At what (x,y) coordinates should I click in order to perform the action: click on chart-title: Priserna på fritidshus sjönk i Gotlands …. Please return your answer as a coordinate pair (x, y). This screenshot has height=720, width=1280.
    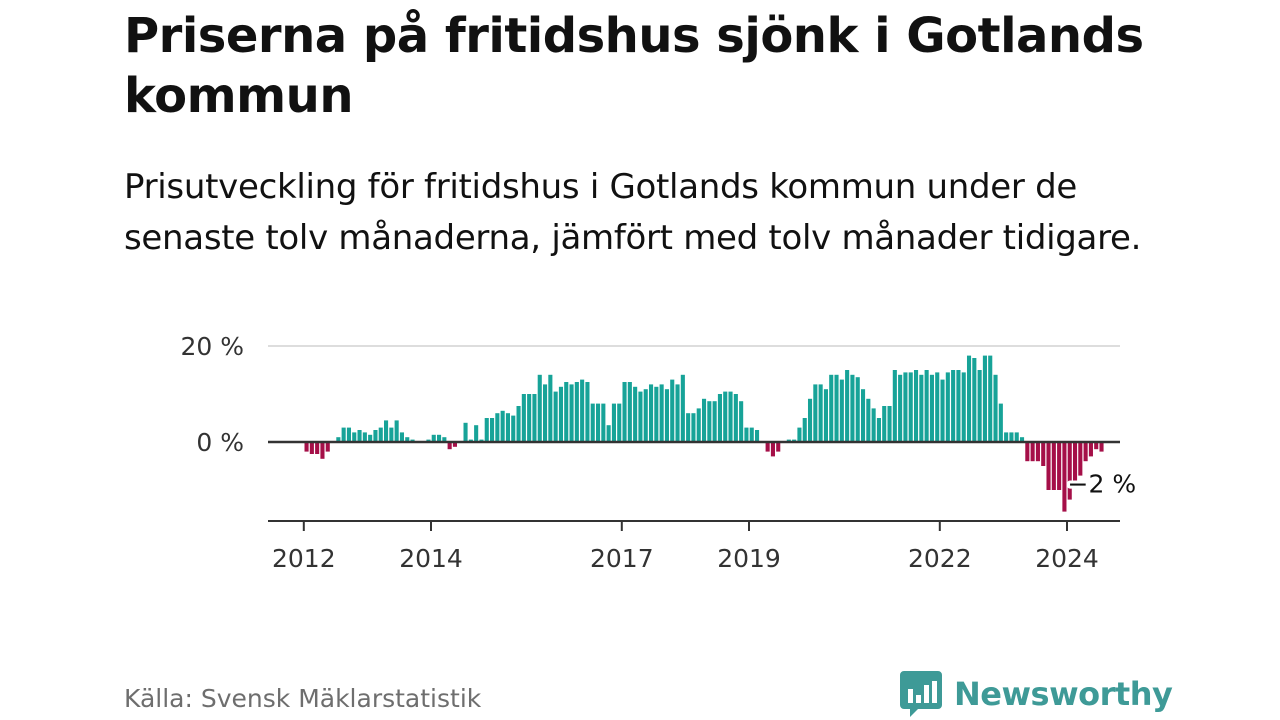
    Looking at the image, I should click on (634, 66).